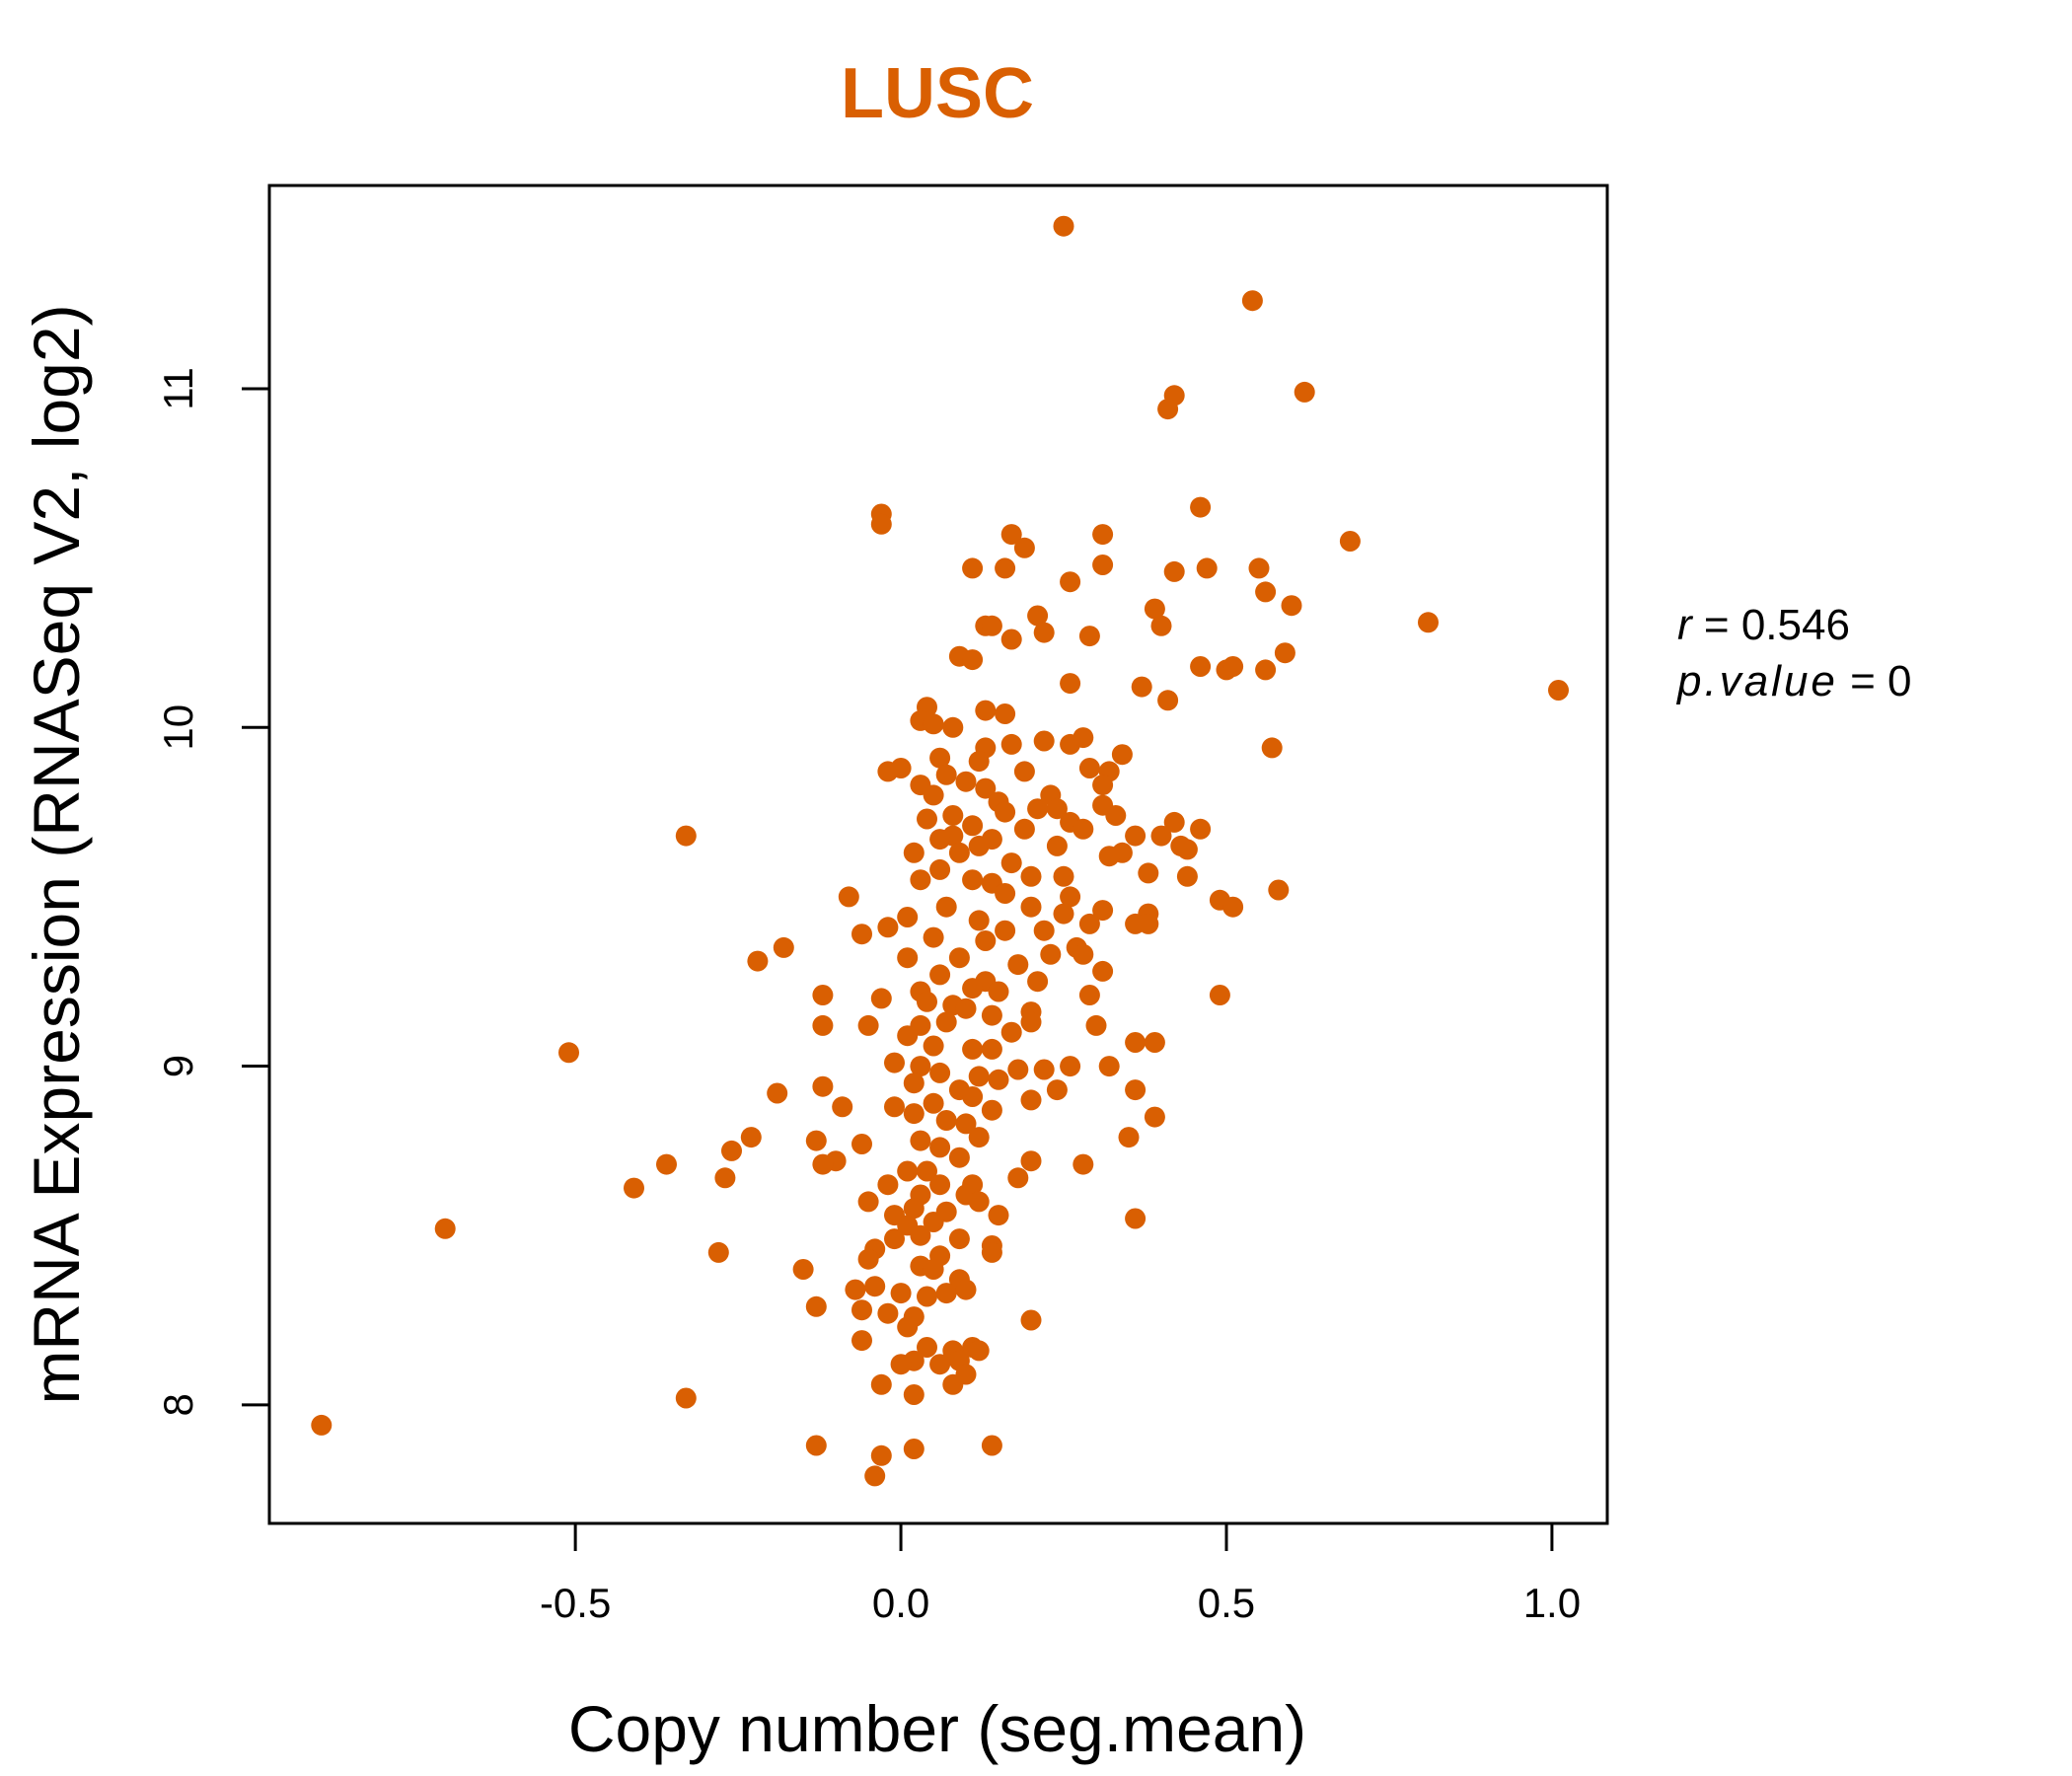 This screenshot has width=2072, height=1776. I want to click on y-axis: 8 9 10 11, so click(213, 892).